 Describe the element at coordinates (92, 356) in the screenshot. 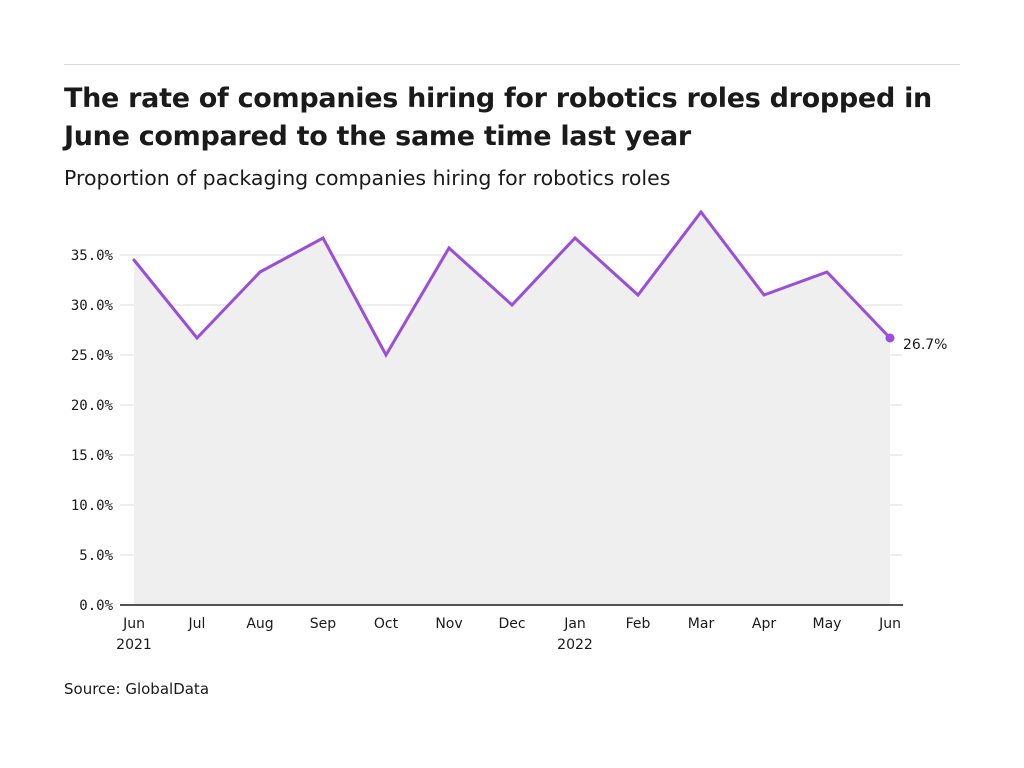

I see `y-tick-label: 25.0%` at that location.